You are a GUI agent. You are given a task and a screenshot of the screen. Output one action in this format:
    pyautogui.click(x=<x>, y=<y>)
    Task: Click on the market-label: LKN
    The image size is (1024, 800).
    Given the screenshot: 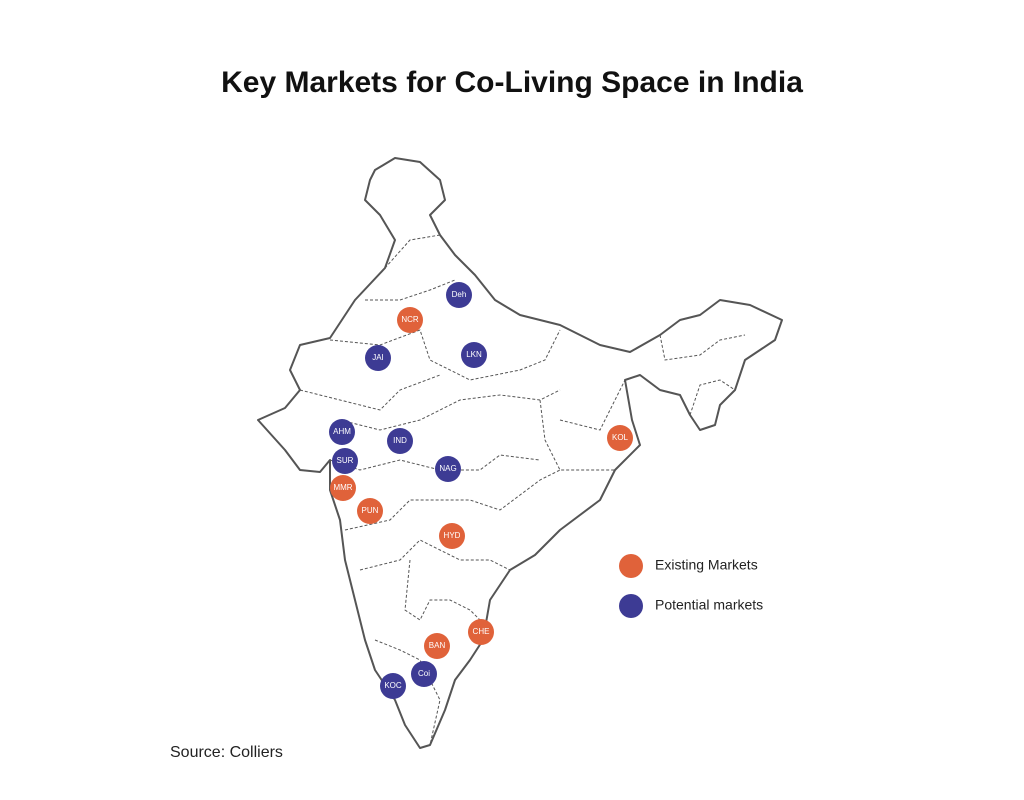 What is the action you would take?
    pyautogui.click(x=474, y=354)
    